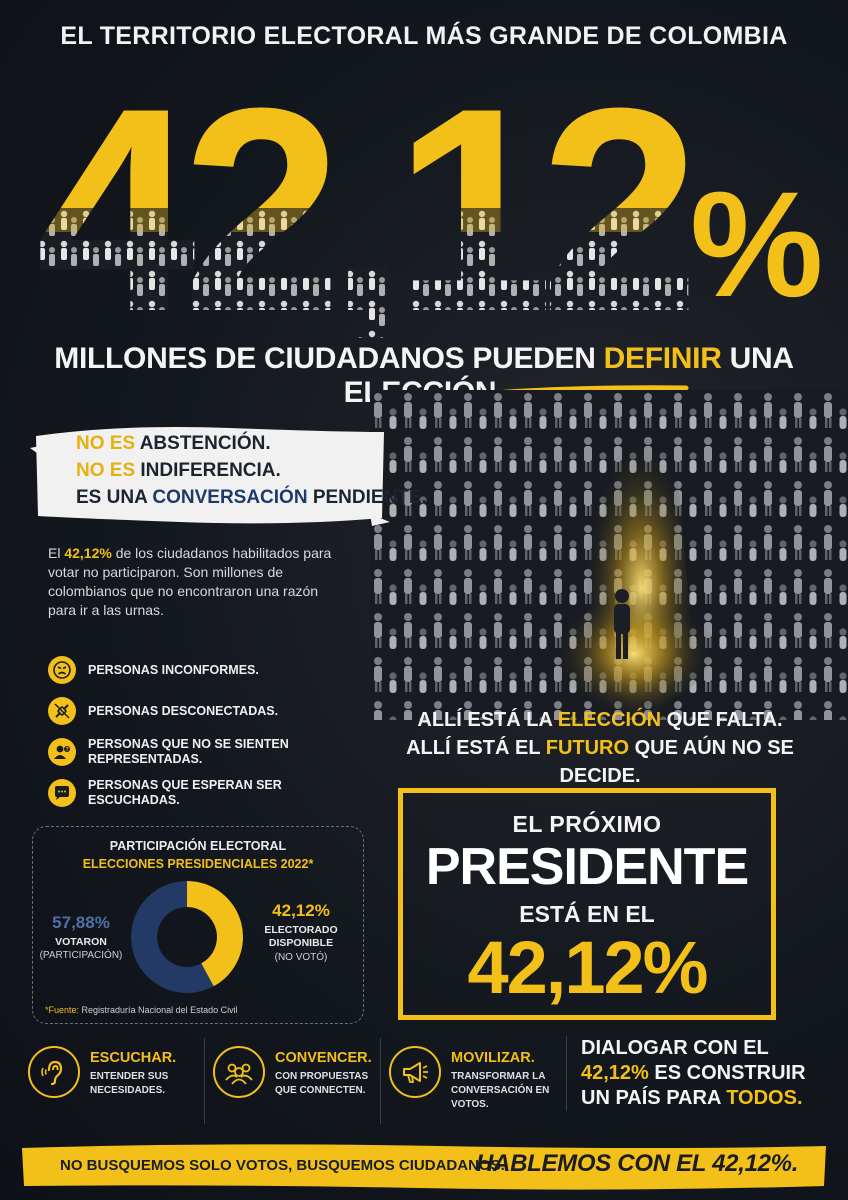 The image size is (848, 1200). I want to click on ear-icon, so click(54, 1072).